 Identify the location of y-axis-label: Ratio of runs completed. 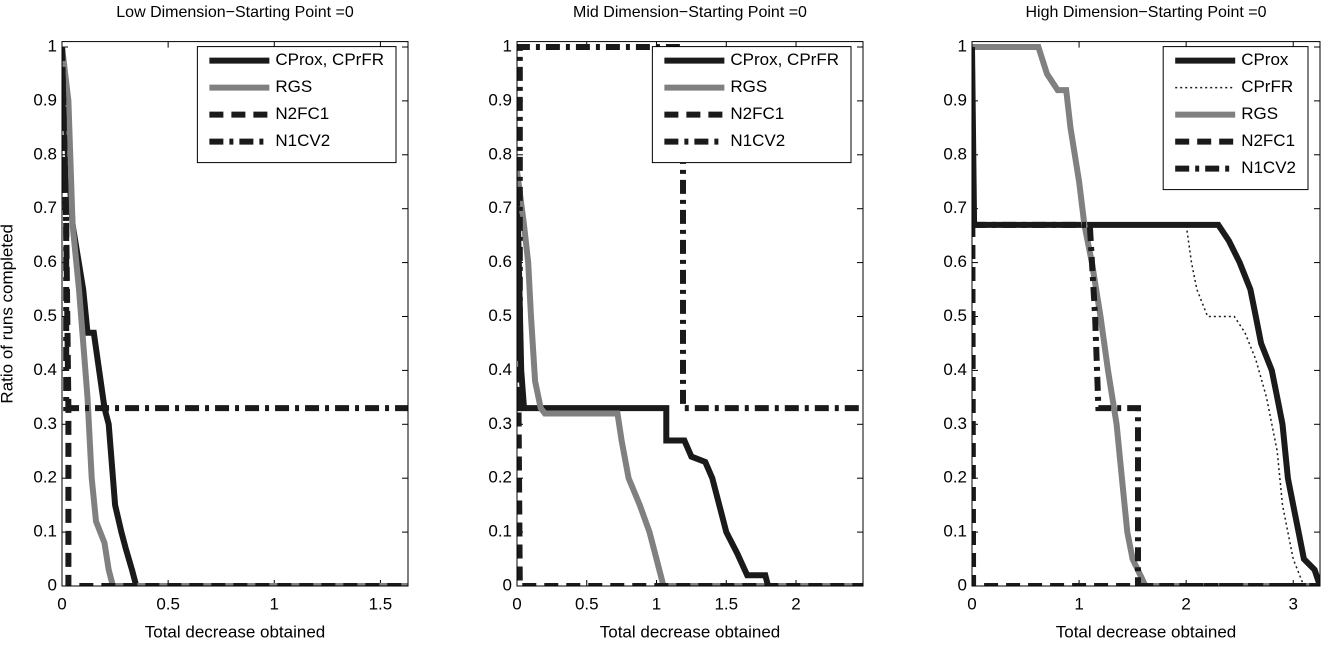
(8, 314).